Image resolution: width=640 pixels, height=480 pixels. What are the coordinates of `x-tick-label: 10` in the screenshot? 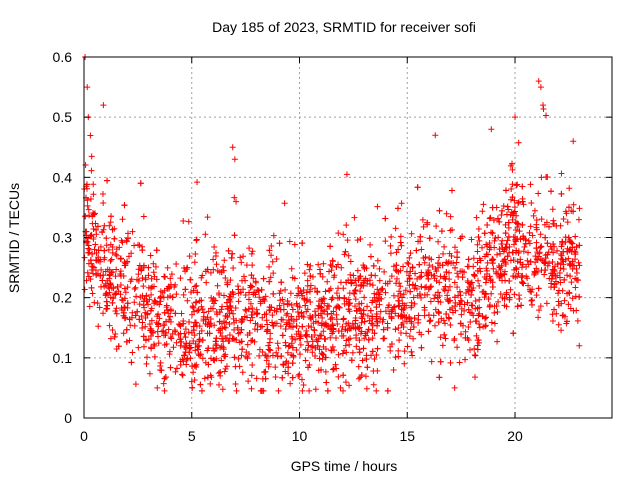 It's located at (300, 436).